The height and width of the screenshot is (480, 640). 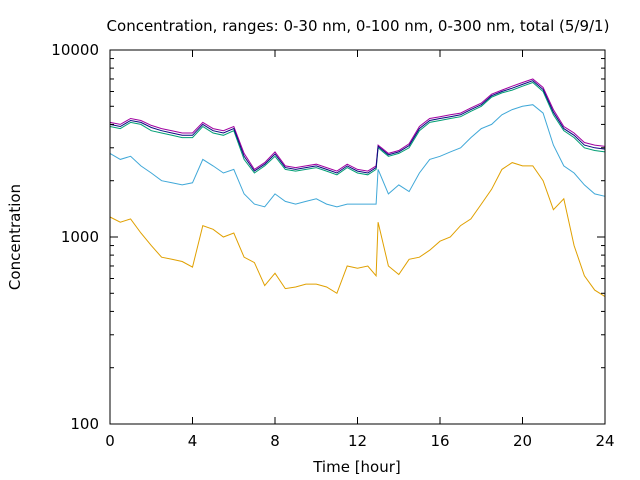 I want to click on x-tick-label: 12, so click(x=357, y=441).